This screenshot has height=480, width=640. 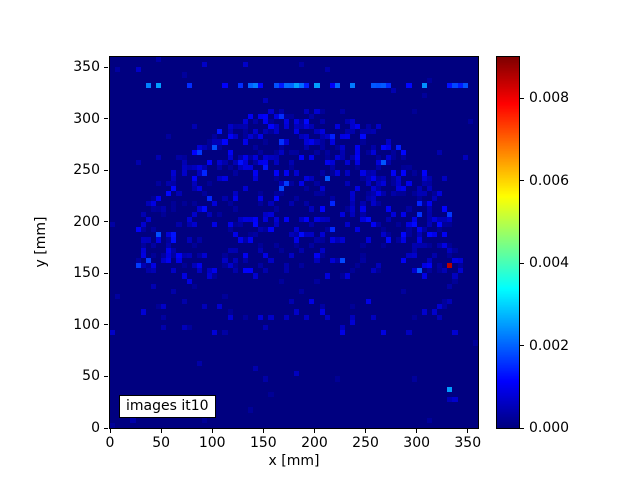 What do you see at coordinates (417, 443) in the screenshot?
I see `x-tick-label: 300` at bounding box center [417, 443].